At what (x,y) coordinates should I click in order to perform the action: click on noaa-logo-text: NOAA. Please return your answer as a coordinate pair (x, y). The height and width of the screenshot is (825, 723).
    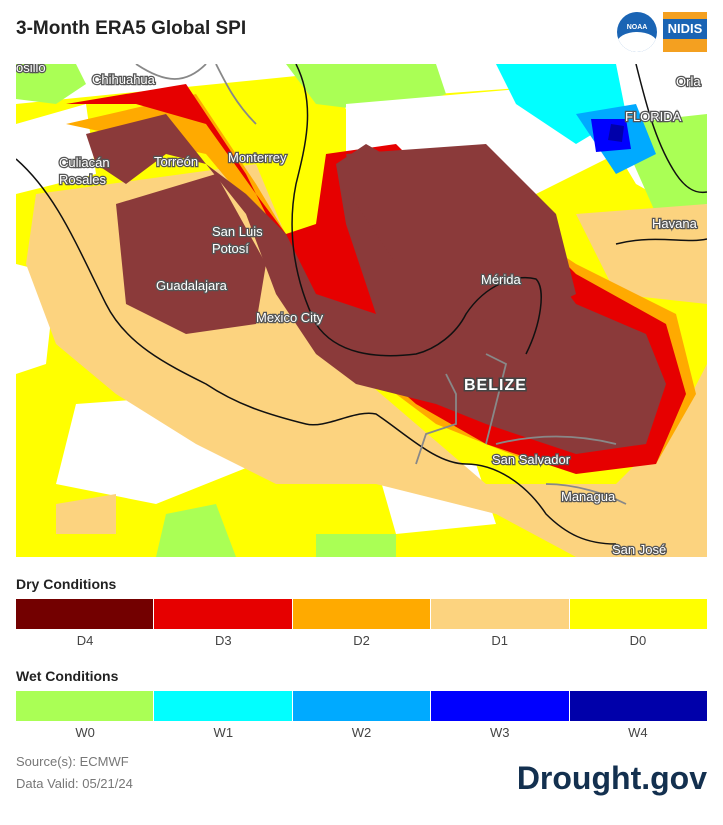
    Looking at the image, I should click on (637, 27).